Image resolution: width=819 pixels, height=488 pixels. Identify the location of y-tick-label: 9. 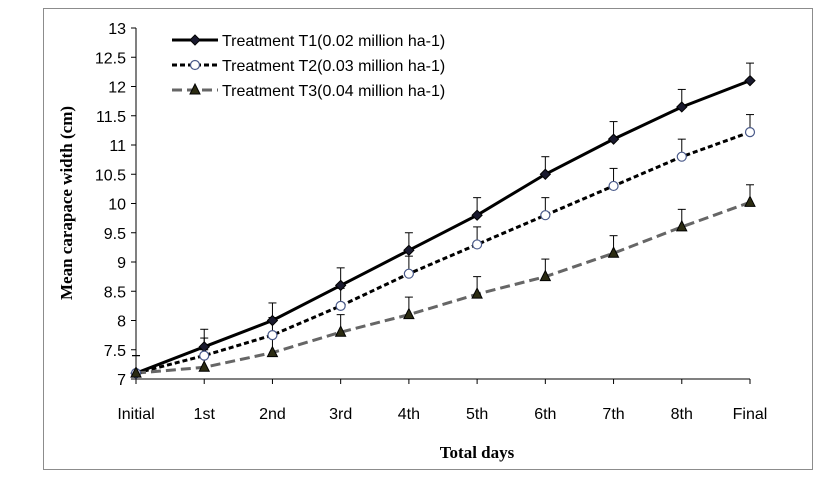
(121, 263).